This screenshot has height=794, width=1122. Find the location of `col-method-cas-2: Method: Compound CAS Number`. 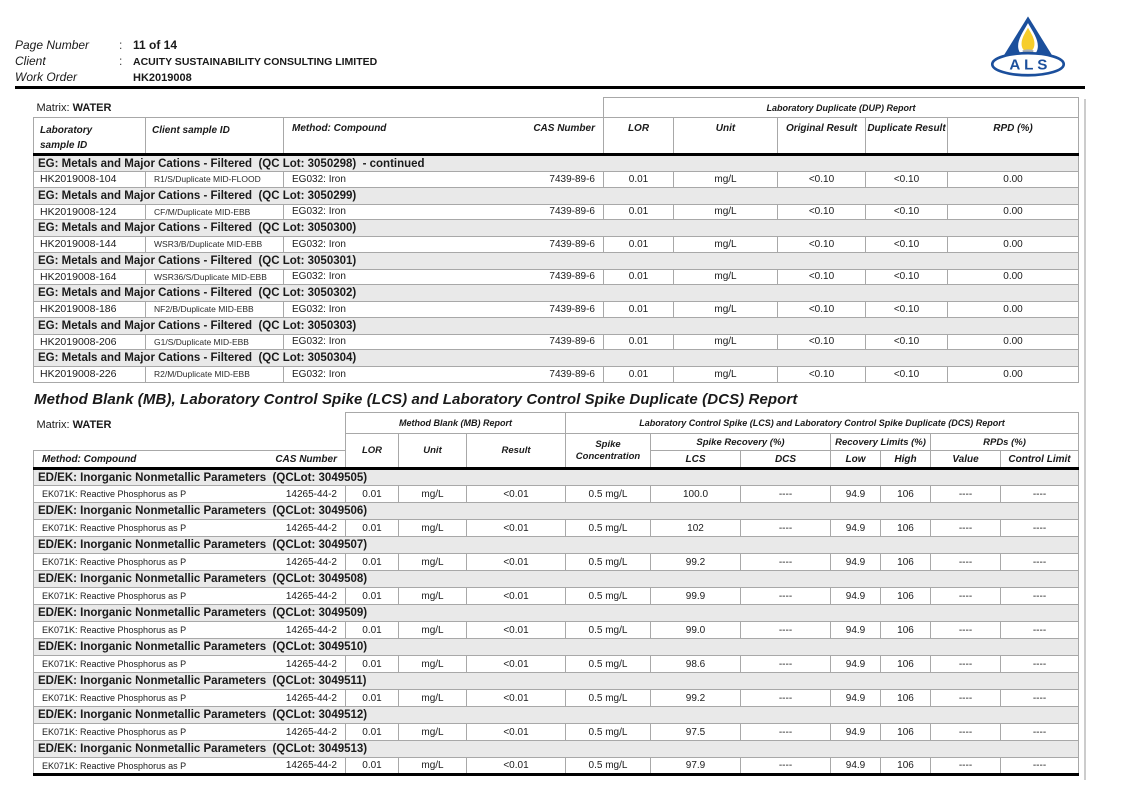

col-method-cas-2: Method: Compound CAS Number is located at coordinates (189, 460).